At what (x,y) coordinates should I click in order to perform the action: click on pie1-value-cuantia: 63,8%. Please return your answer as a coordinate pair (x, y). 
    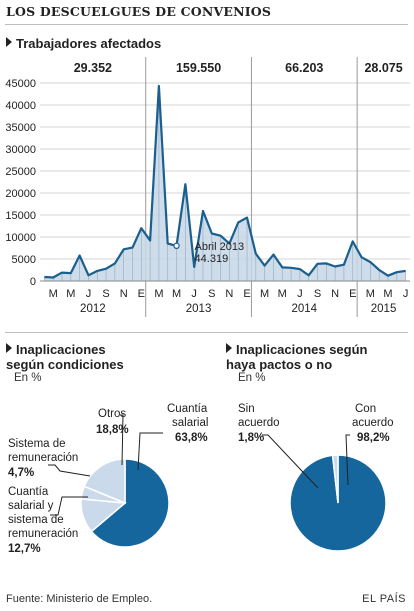
    Looking at the image, I should click on (191, 438).